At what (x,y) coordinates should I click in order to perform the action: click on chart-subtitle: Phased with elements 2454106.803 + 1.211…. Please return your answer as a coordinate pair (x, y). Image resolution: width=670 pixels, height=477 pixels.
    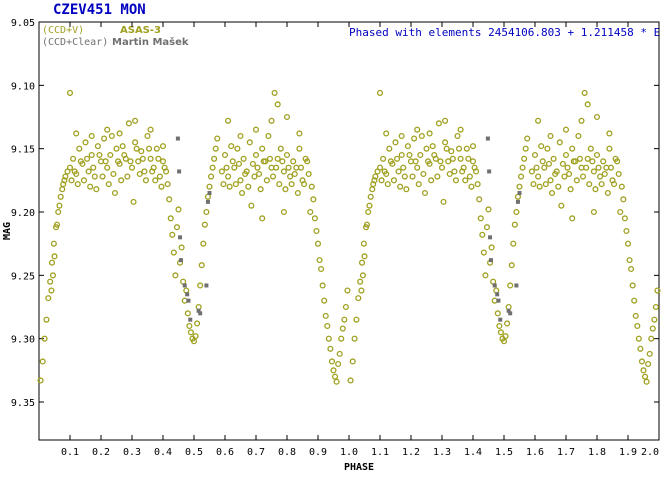
    Looking at the image, I should click on (504, 32).